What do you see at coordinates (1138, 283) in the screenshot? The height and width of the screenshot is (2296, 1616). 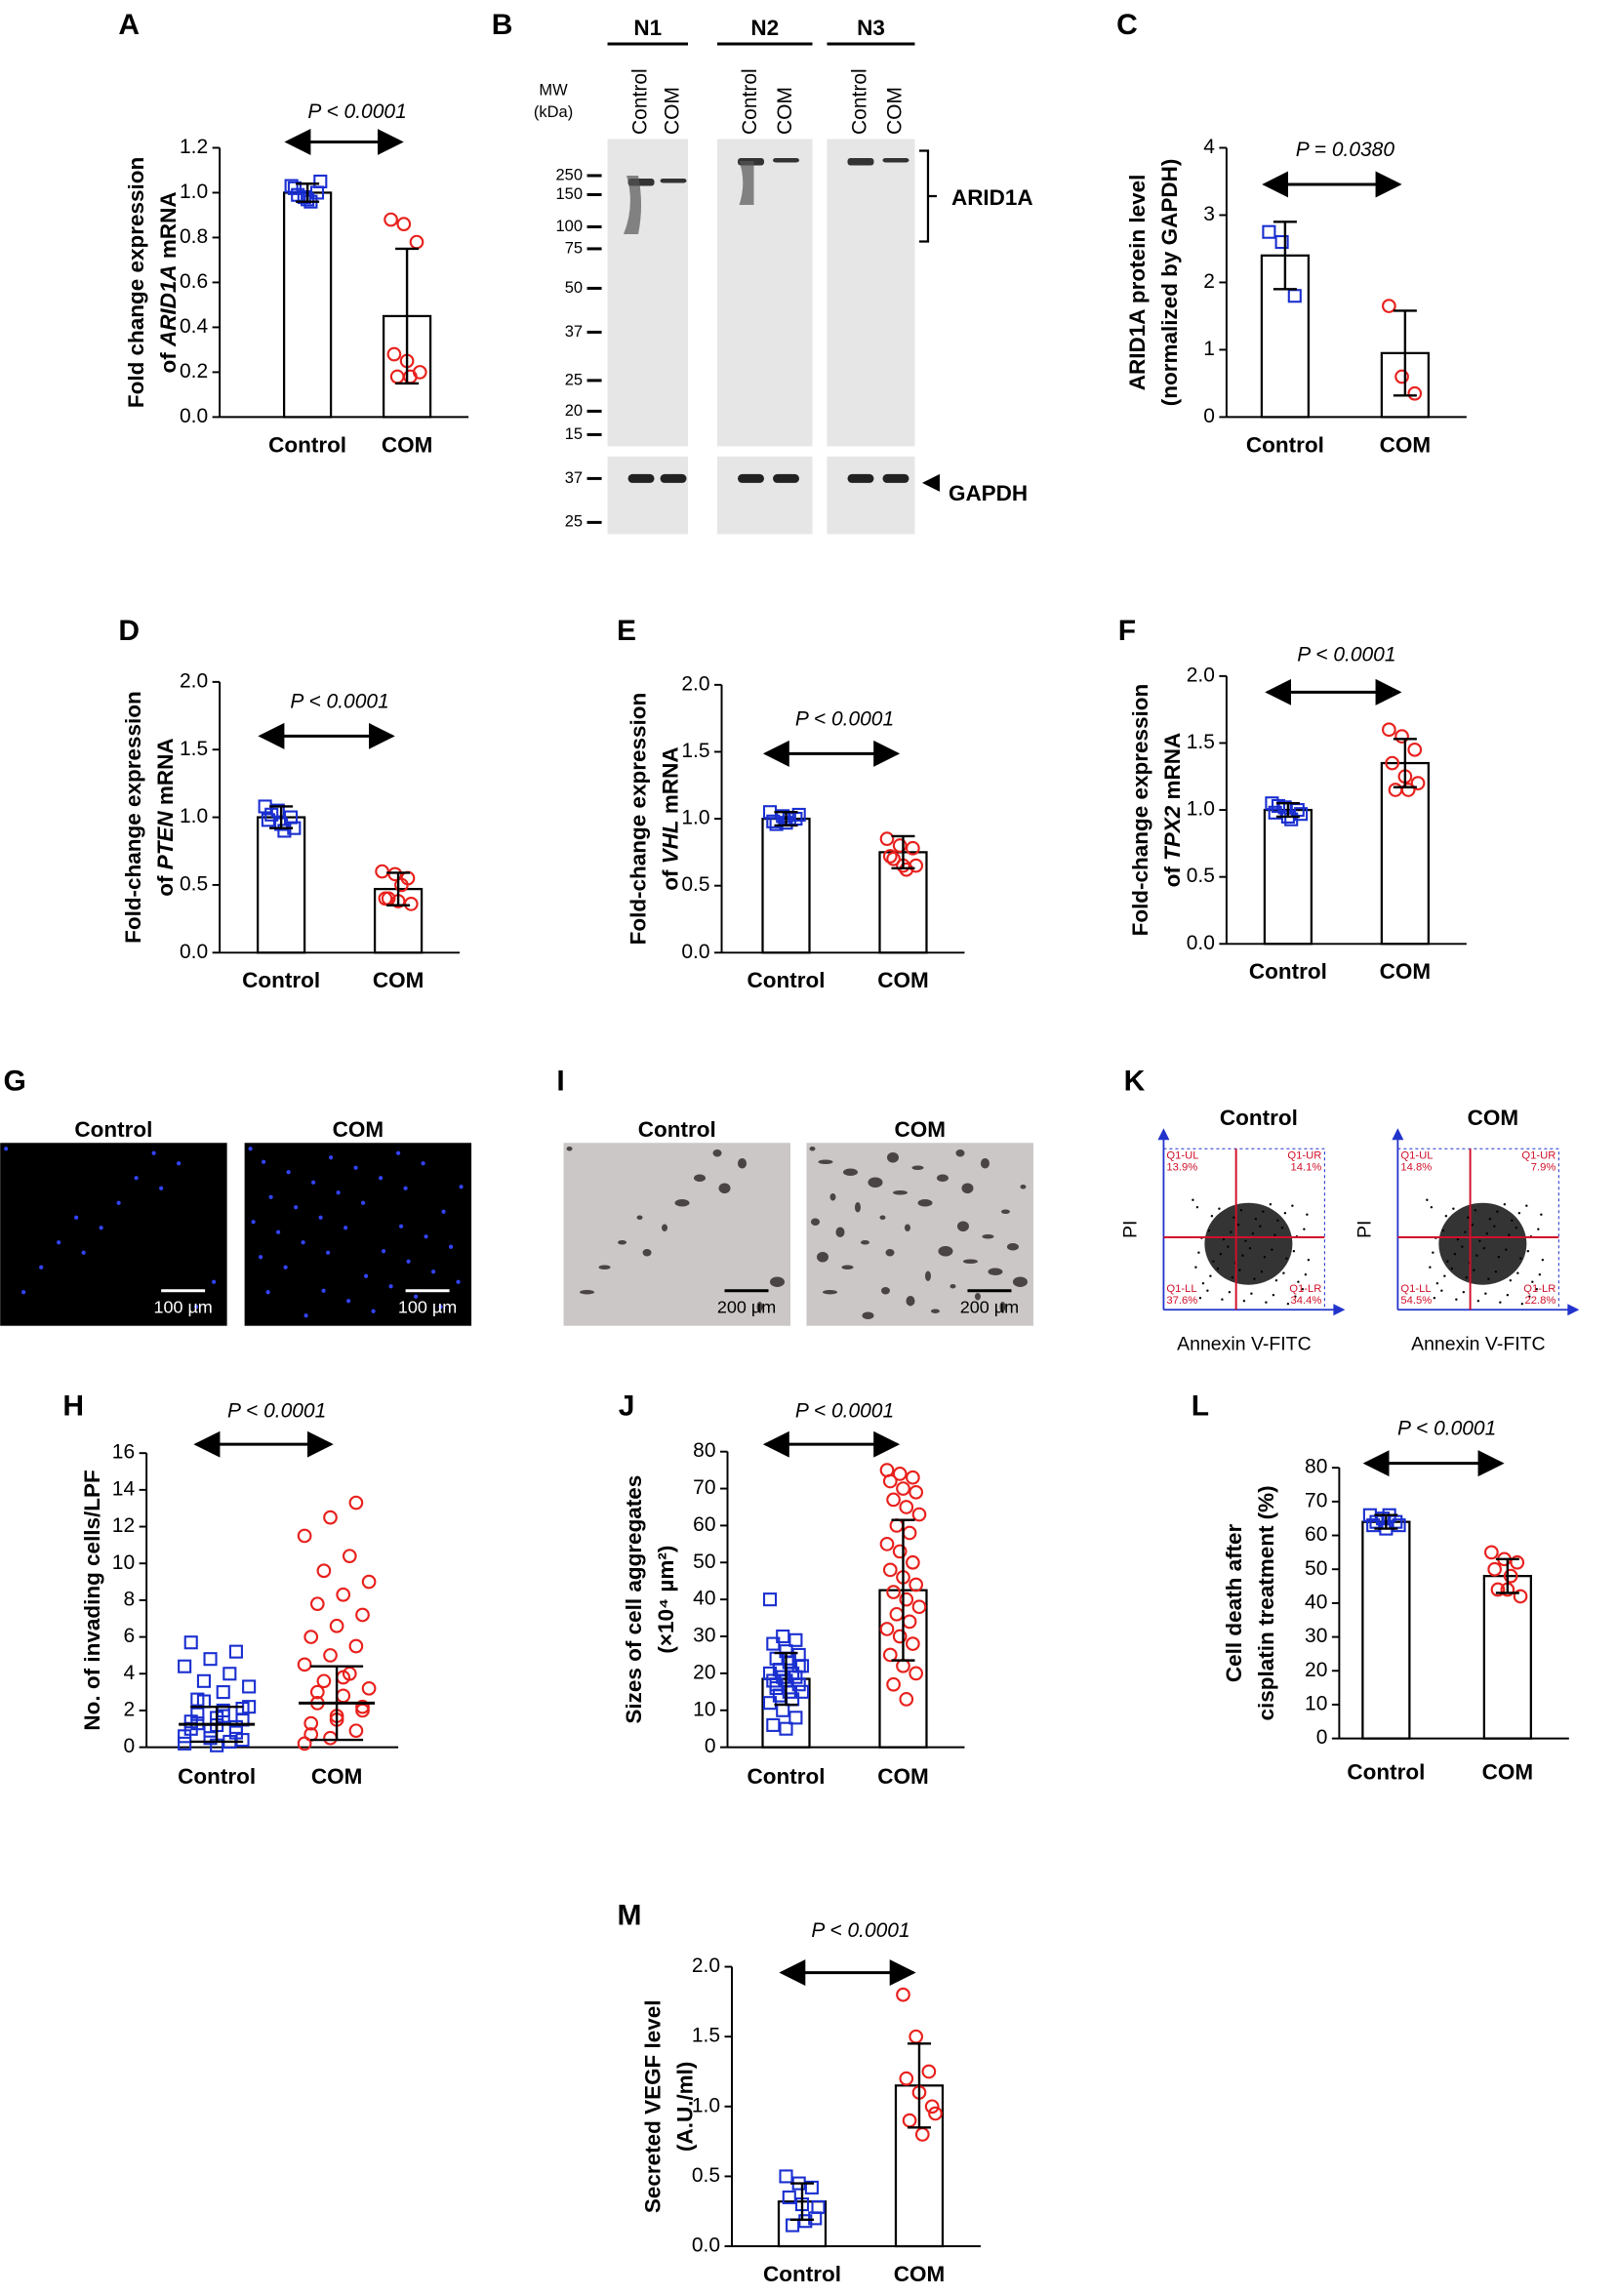 I see `y-axis-label-part: ARID1A protein level` at bounding box center [1138, 283].